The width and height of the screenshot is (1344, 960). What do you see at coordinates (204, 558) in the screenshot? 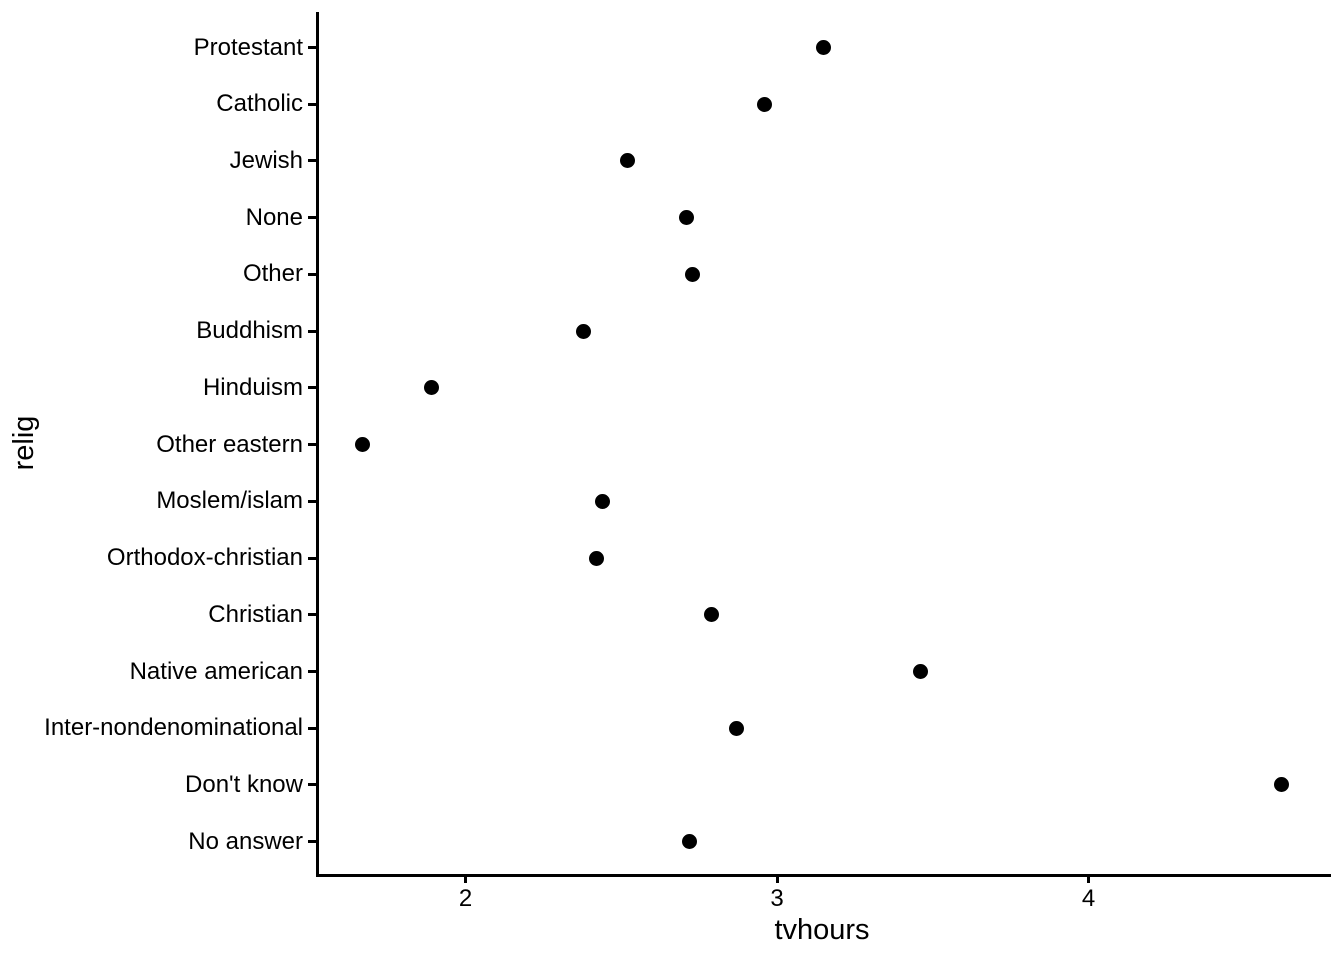
I see `y-axis-label: Orthodox-christian` at bounding box center [204, 558].